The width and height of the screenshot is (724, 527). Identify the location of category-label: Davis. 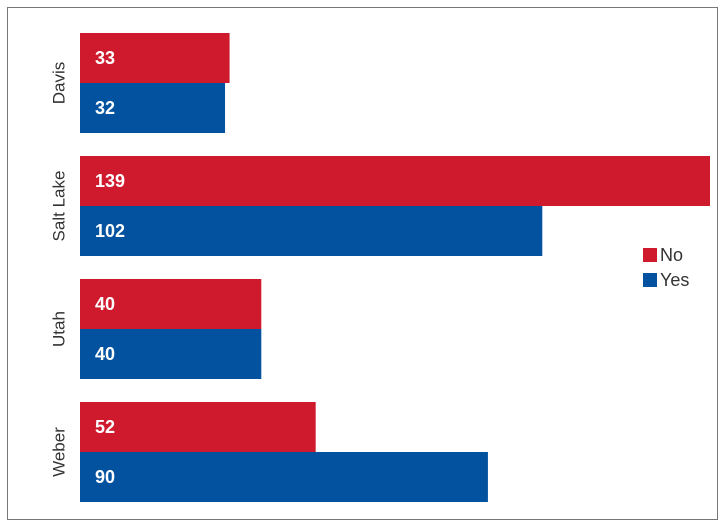
(58, 83).